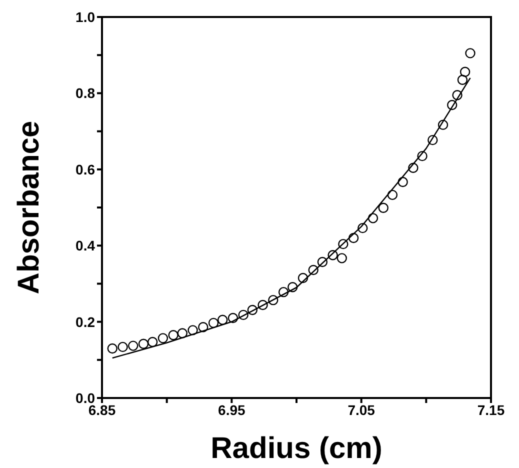  What do you see at coordinates (86, 16) in the screenshot?
I see `y-tick-label: 1.0` at bounding box center [86, 16].